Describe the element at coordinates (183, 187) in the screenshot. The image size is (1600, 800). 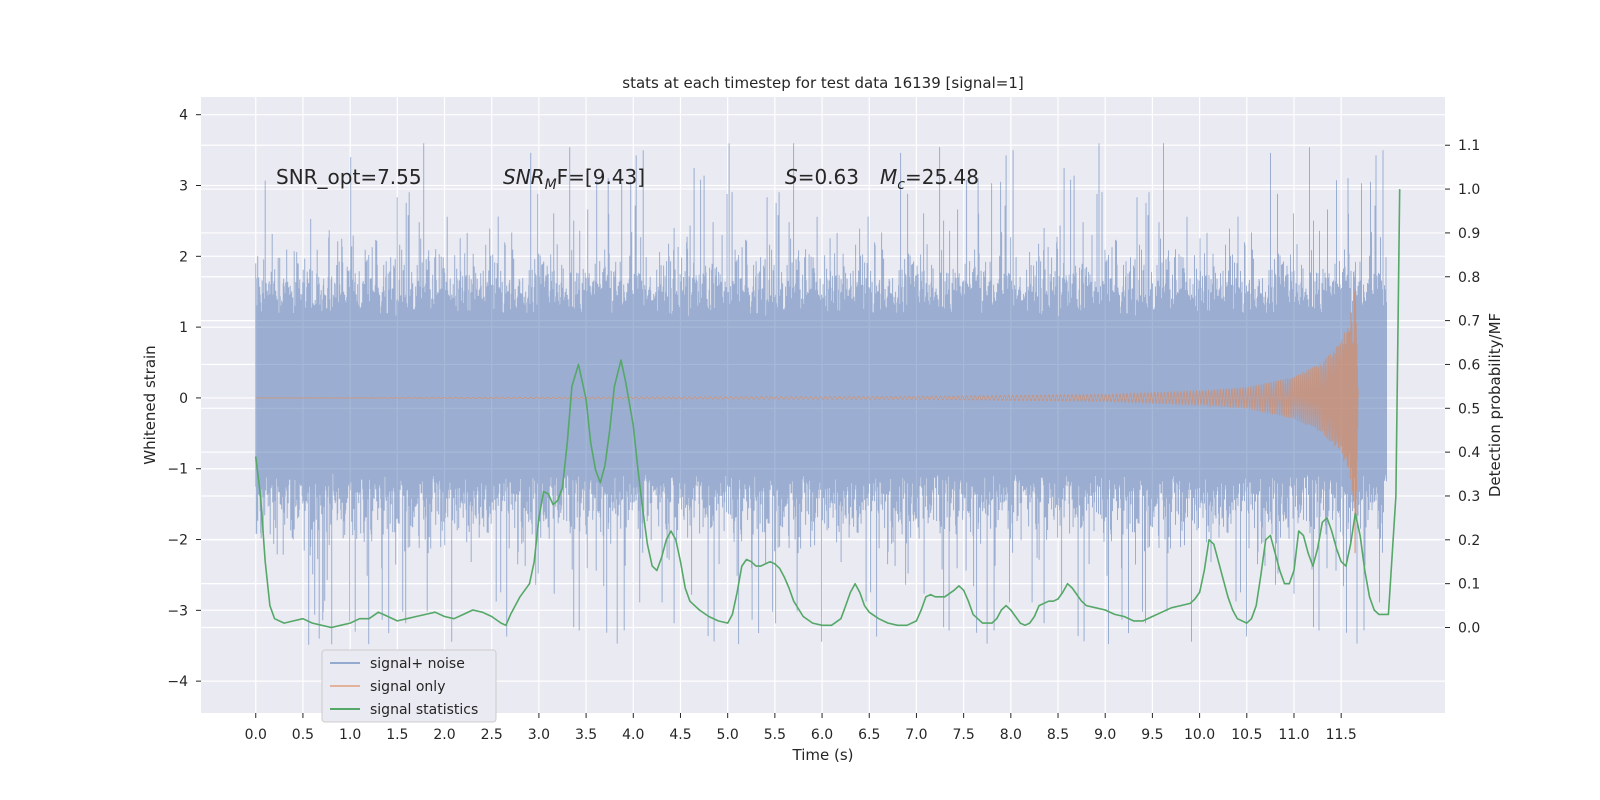
I see `y-tick-label: 3` at that location.